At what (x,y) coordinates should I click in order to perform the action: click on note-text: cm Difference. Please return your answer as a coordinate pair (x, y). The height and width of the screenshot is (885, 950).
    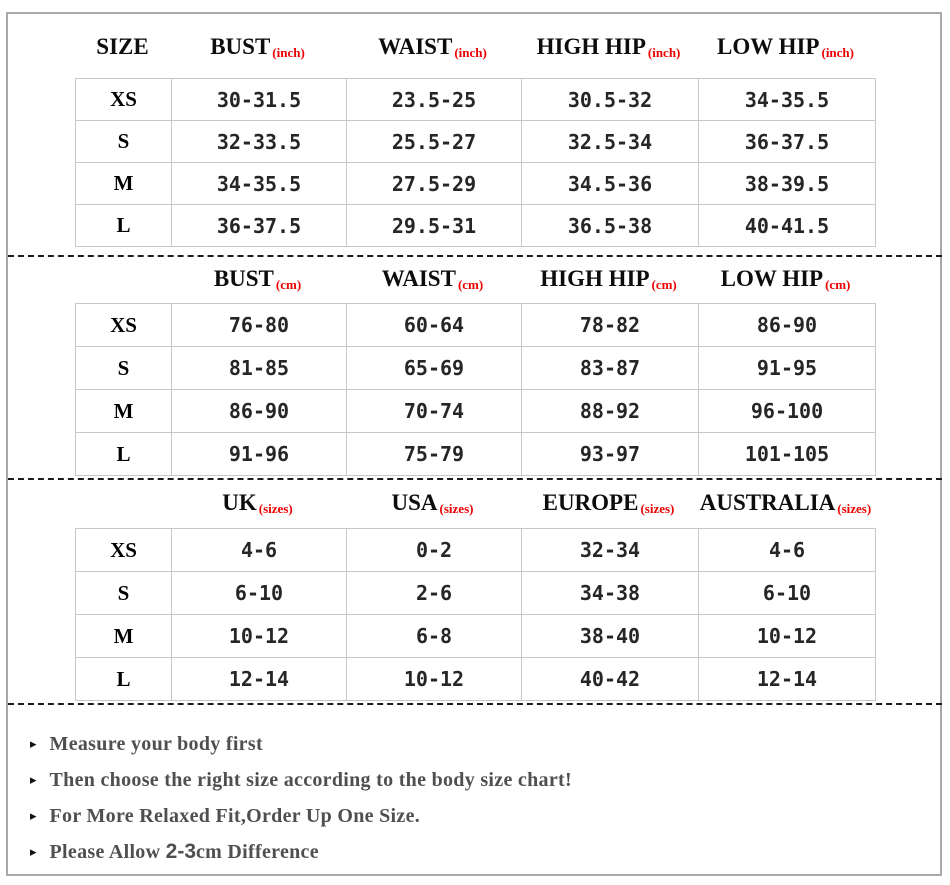
    Looking at the image, I should click on (257, 851).